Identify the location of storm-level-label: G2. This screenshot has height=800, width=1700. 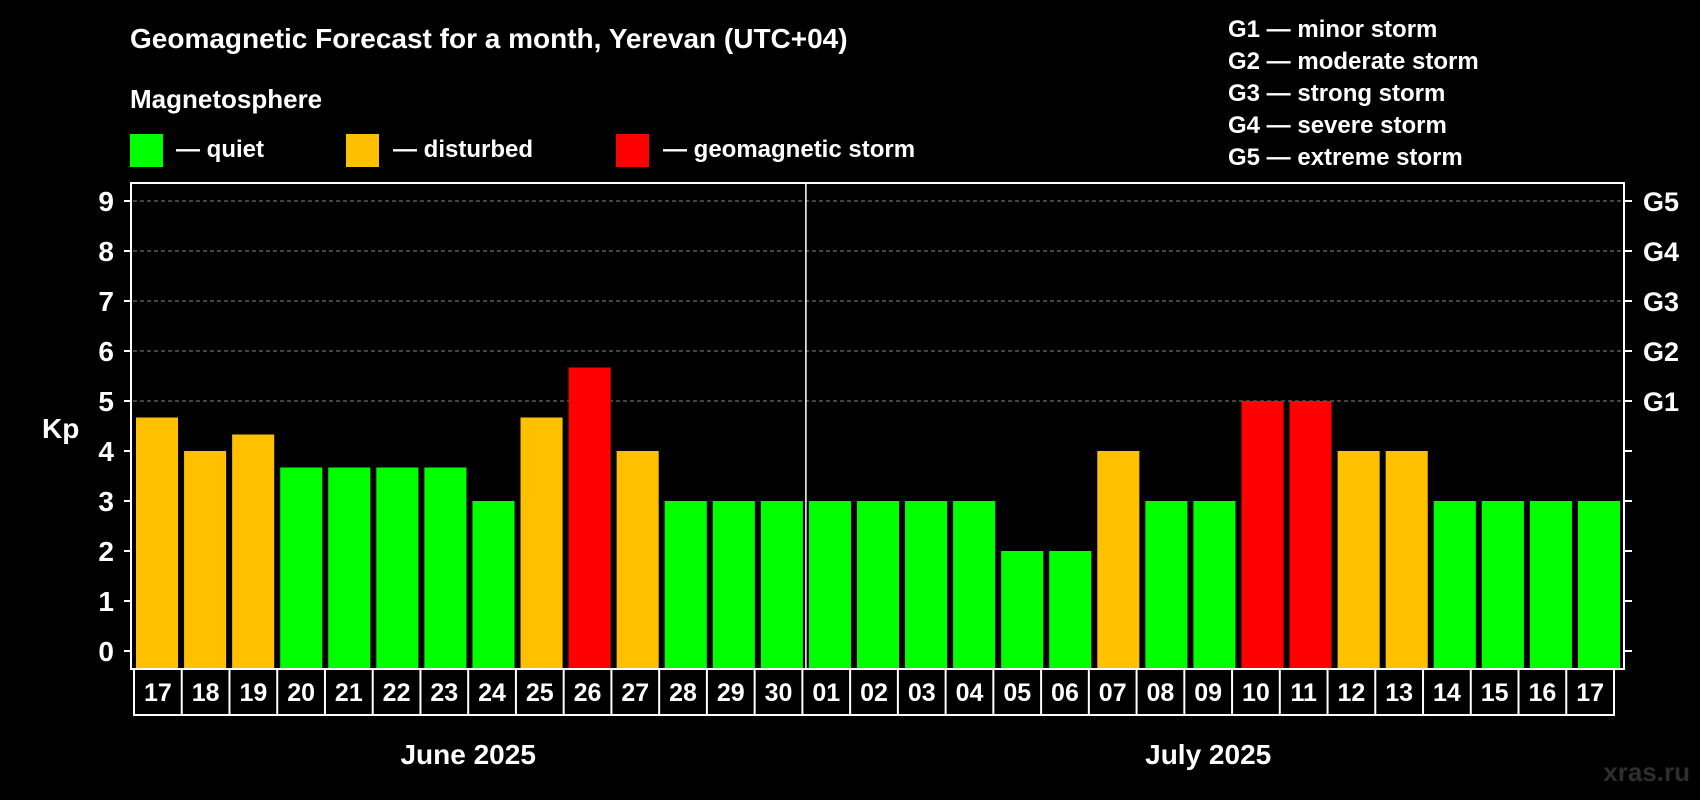
(1661, 352).